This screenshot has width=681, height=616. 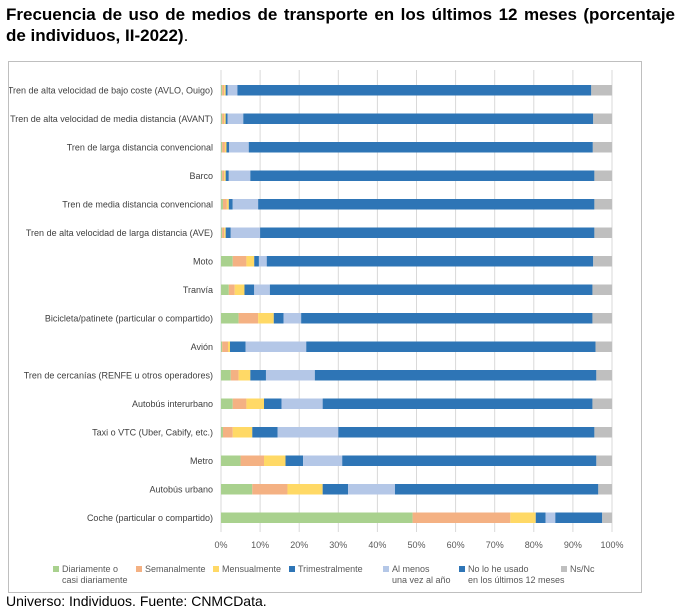 What do you see at coordinates (338, 545) in the screenshot?
I see `x-tick-label: 30%` at bounding box center [338, 545].